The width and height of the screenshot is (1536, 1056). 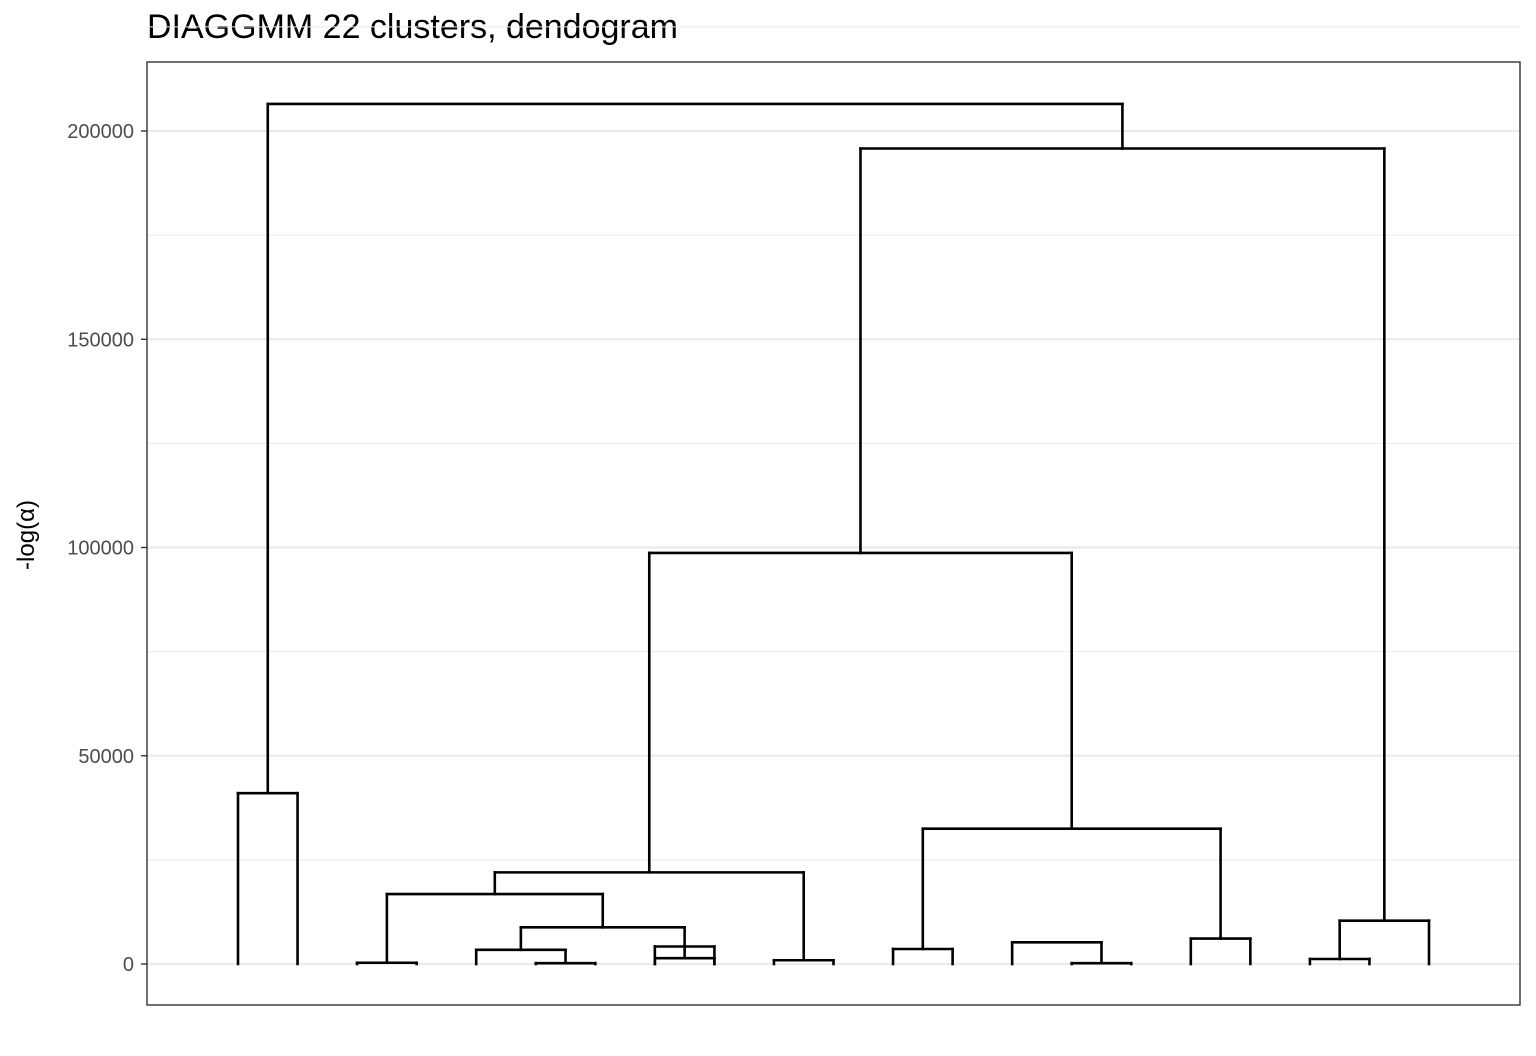 I want to click on y-tick-label: 100000, so click(x=100, y=549).